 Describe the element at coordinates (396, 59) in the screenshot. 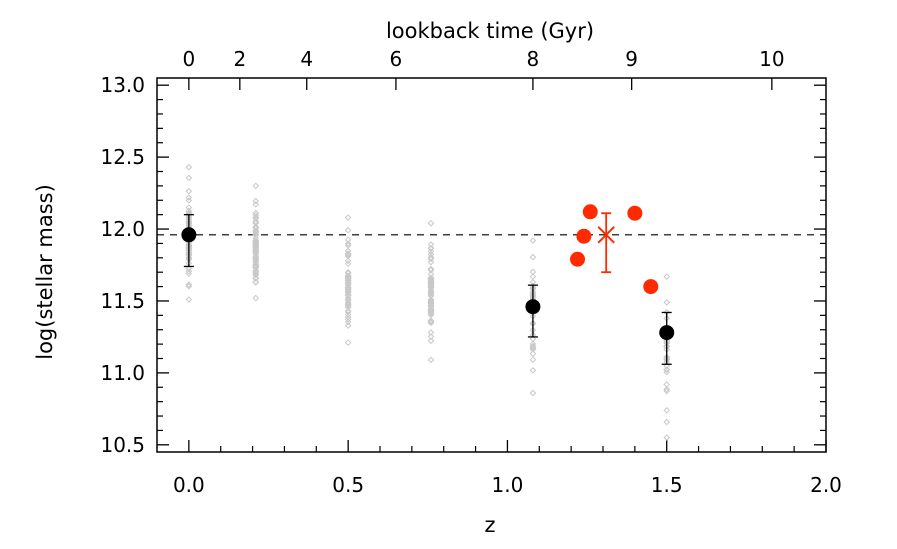

I see `top-tick-label: 6` at that location.